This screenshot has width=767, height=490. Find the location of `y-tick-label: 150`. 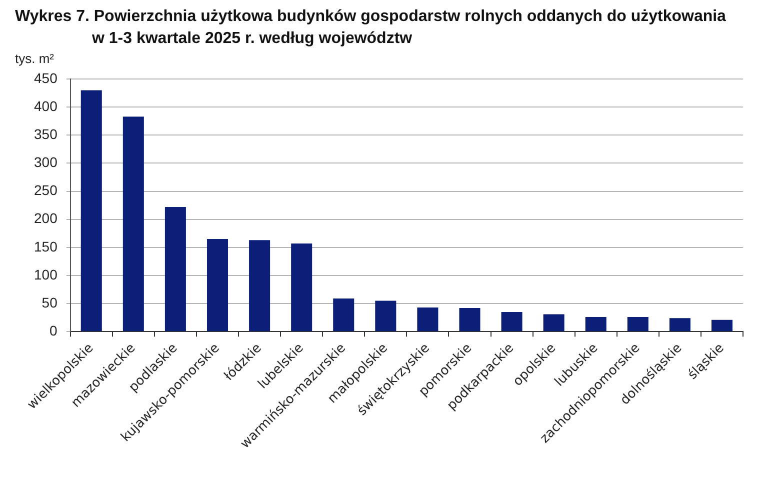

y-tick-label: 150 is located at coordinates (46, 246).